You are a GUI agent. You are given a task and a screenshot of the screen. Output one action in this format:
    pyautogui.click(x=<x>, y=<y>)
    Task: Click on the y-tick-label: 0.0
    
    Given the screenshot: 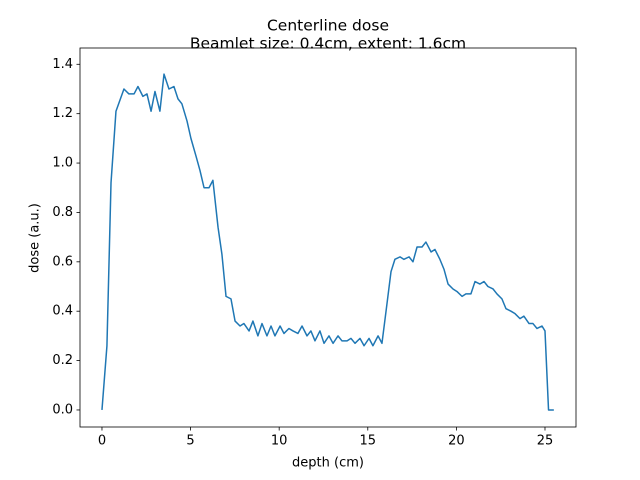 What is the action you would take?
    pyautogui.click(x=62, y=409)
    